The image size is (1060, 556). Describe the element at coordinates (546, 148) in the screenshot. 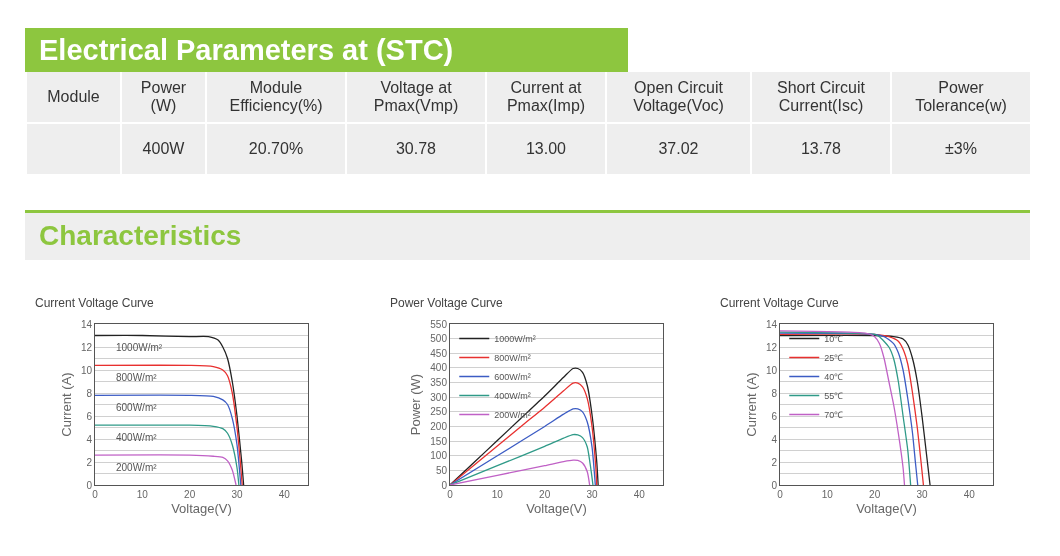

I see `text: 13.00` at that location.